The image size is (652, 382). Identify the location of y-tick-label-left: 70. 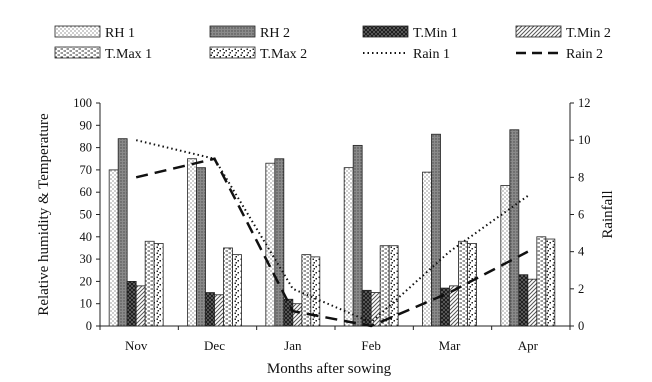
(86, 170).